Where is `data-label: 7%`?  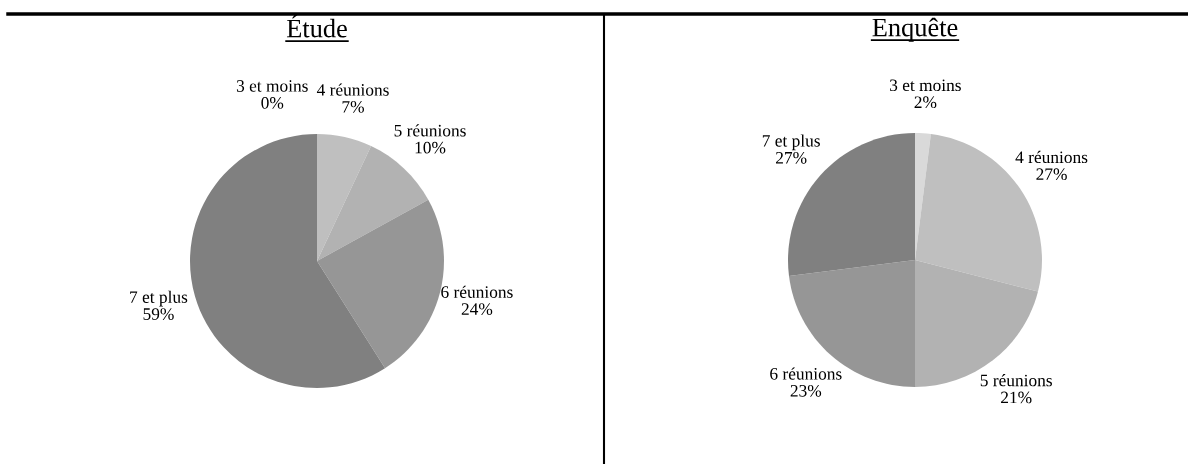
data-label: 7% is located at coordinates (353, 106).